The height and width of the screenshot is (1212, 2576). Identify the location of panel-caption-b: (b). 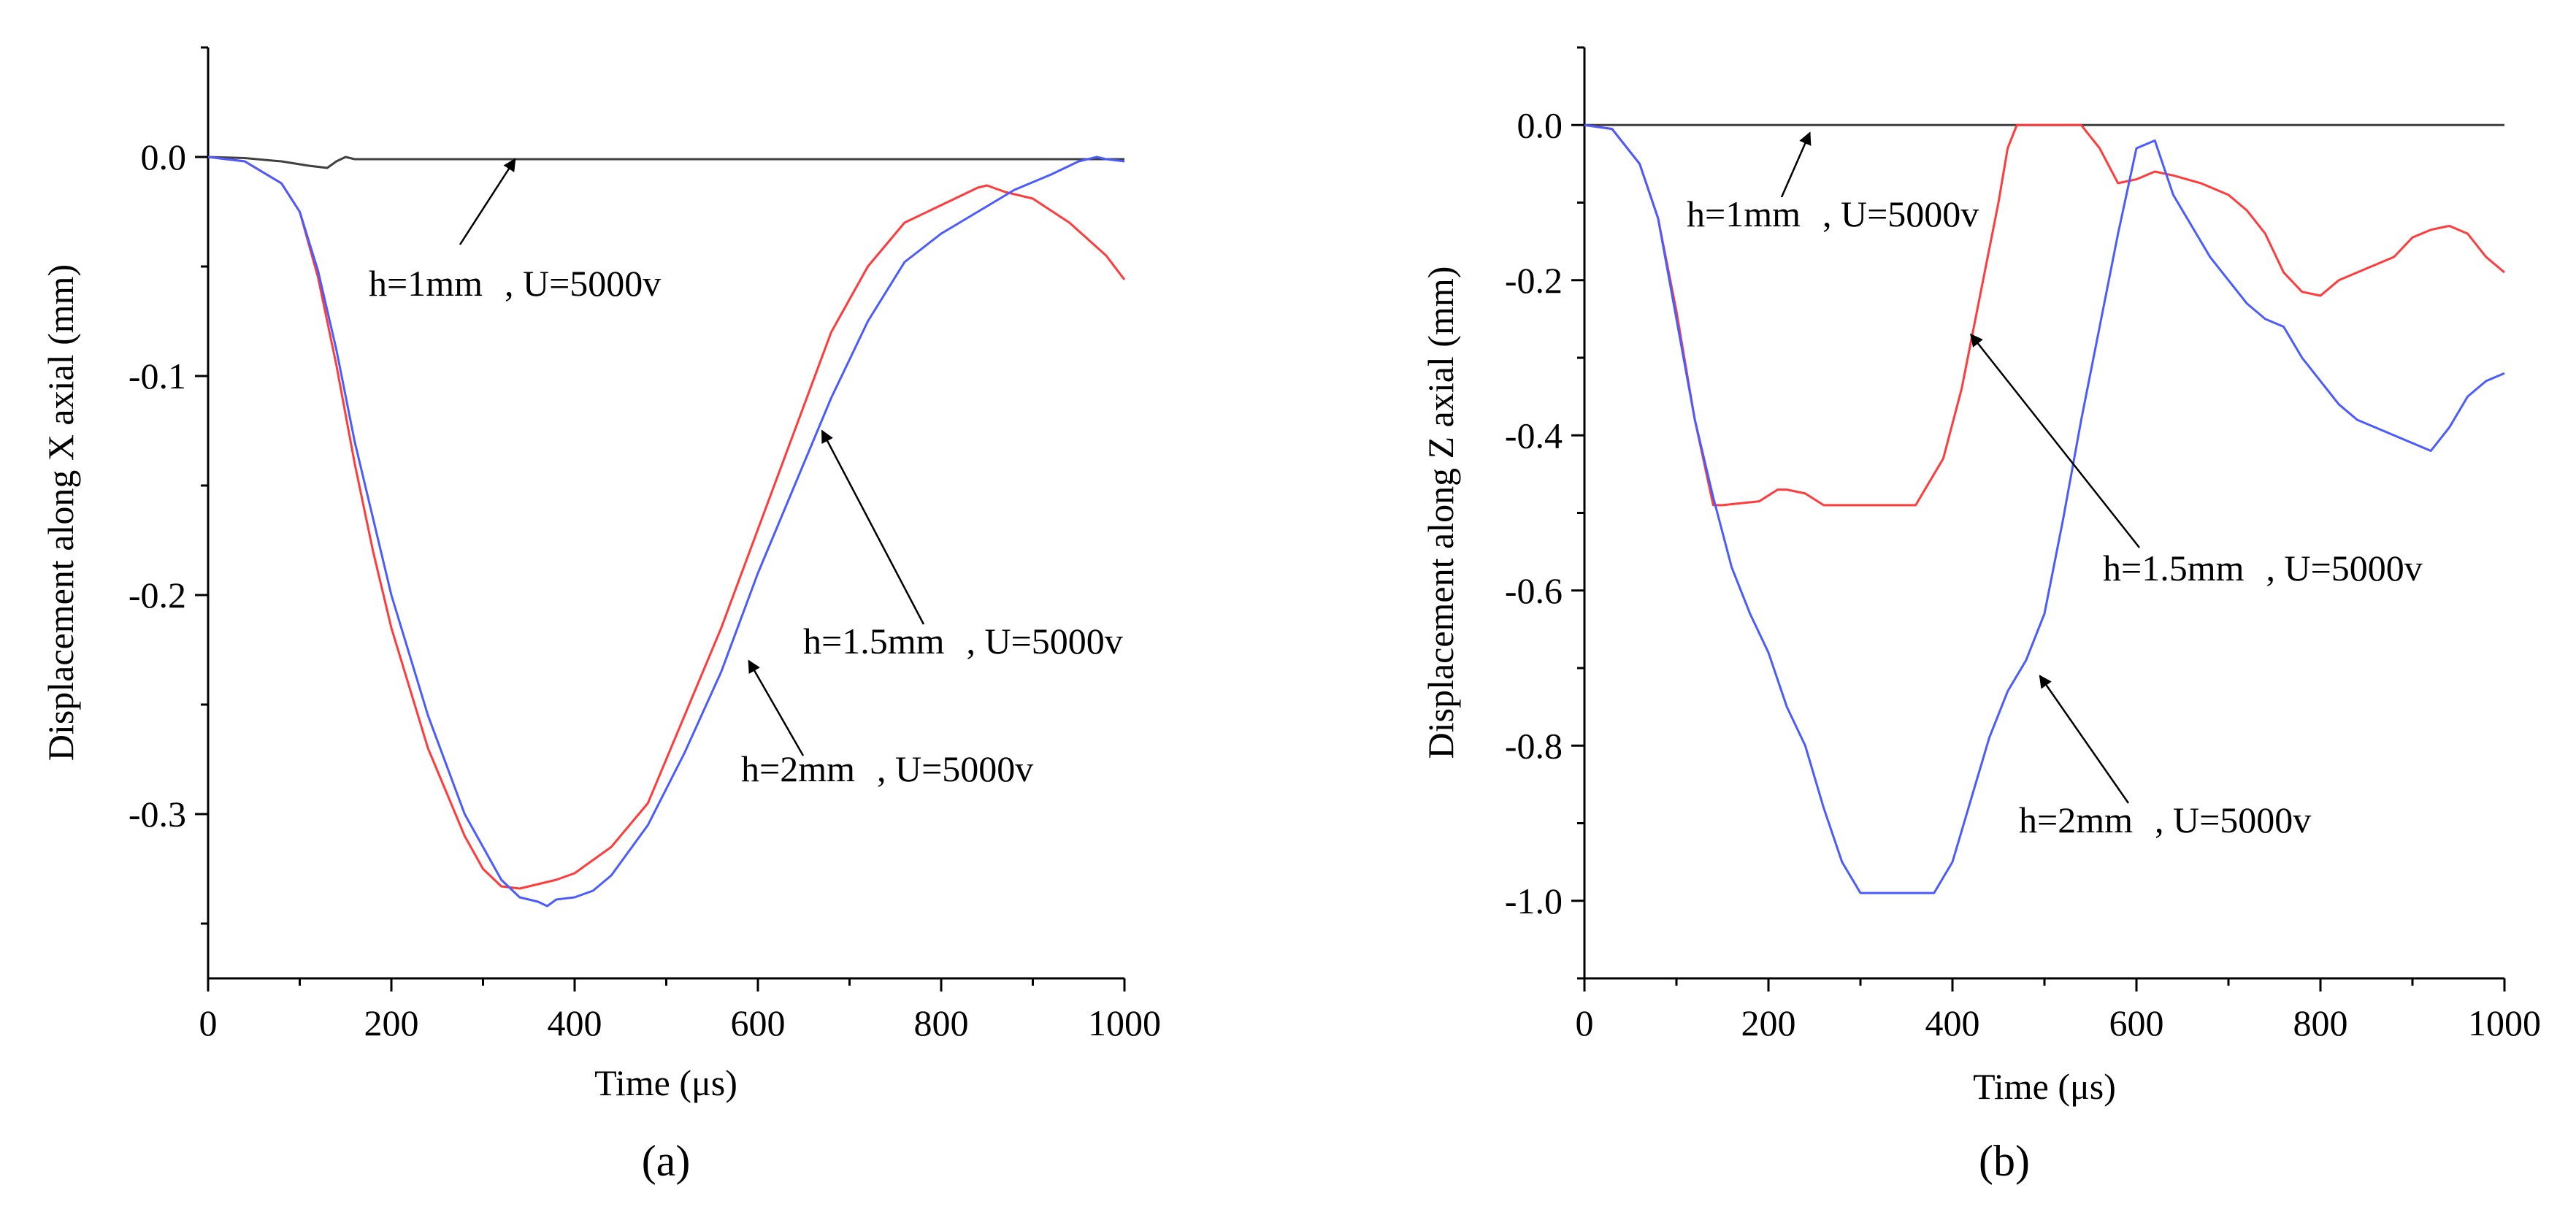
(2005, 1161).